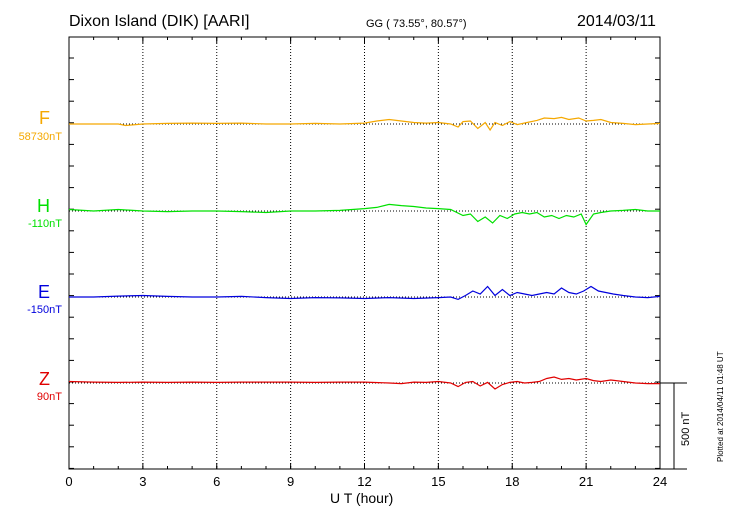 The image size is (730, 520). What do you see at coordinates (364, 481) in the screenshot?
I see `x-tick-label: 12` at bounding box center [364, 481].